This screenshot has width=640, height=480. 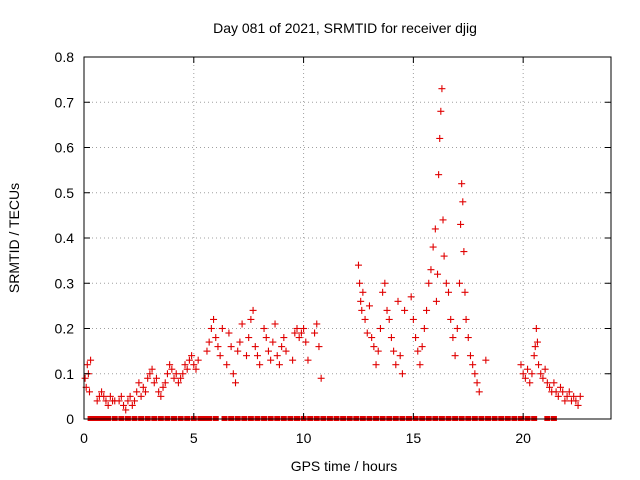 What do you see at coordinates (65, 57) in the screenshot?
I see `y-tick-label: 0.8` at bounding box center [65, 57].